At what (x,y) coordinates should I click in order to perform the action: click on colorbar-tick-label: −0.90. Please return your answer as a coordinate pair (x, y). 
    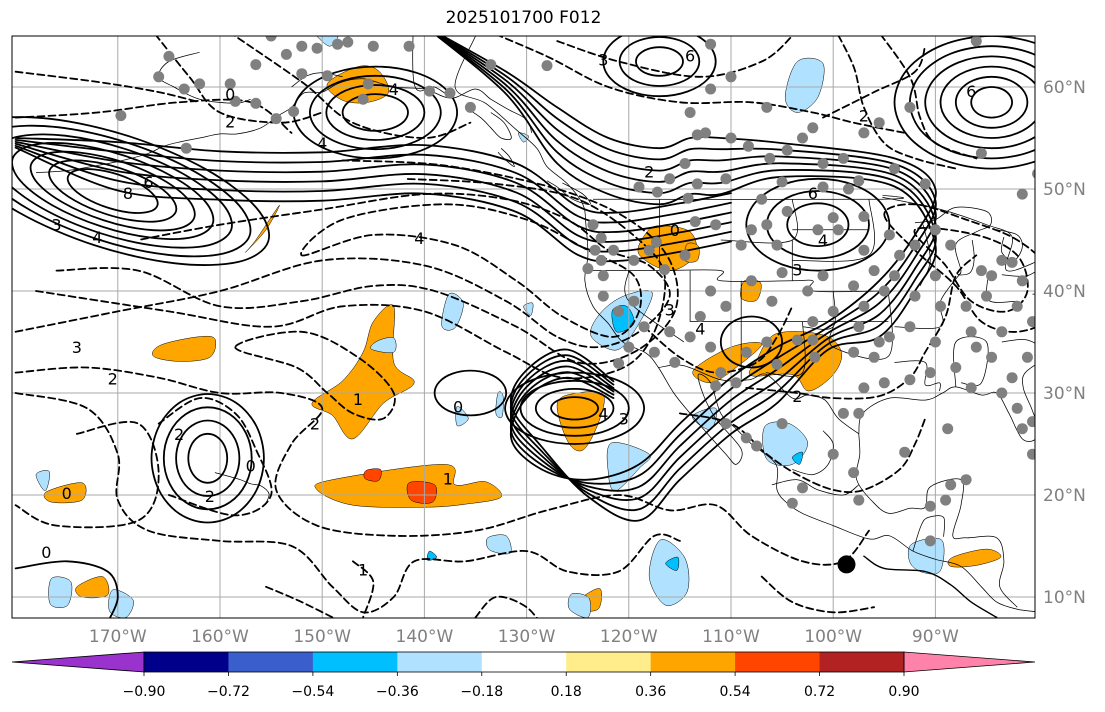
    Looking at the image, I should click on (144, 692).